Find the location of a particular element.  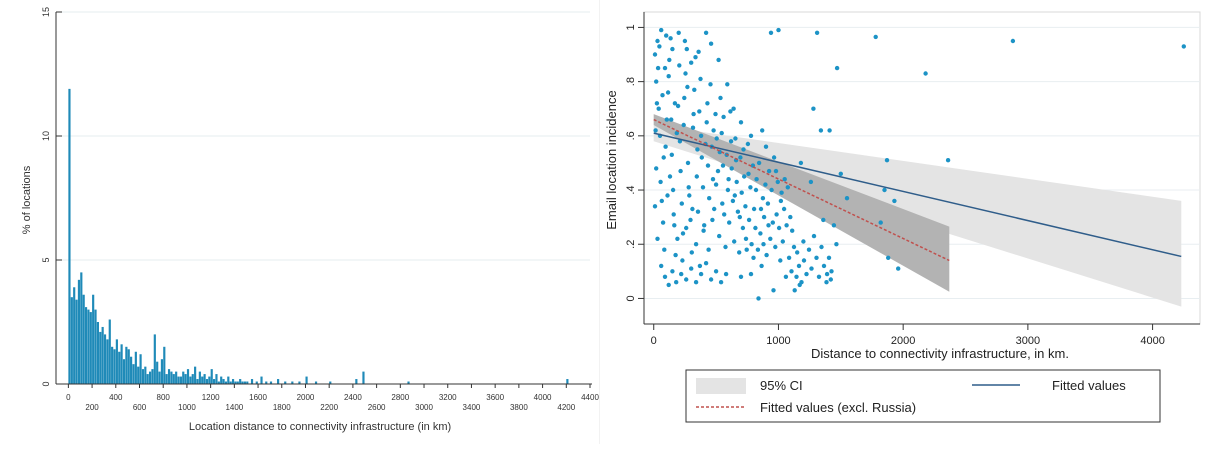

fitted-line is located at coordinates (917, 195).